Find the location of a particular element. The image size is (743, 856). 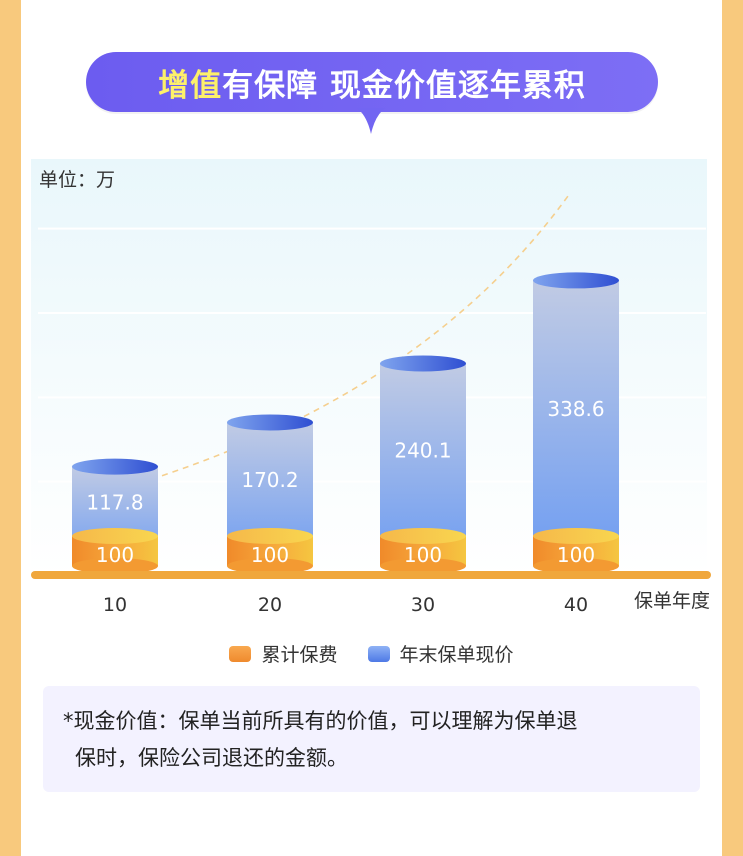

cash-value-label: 240.1 is located at coordinates (422, 451).